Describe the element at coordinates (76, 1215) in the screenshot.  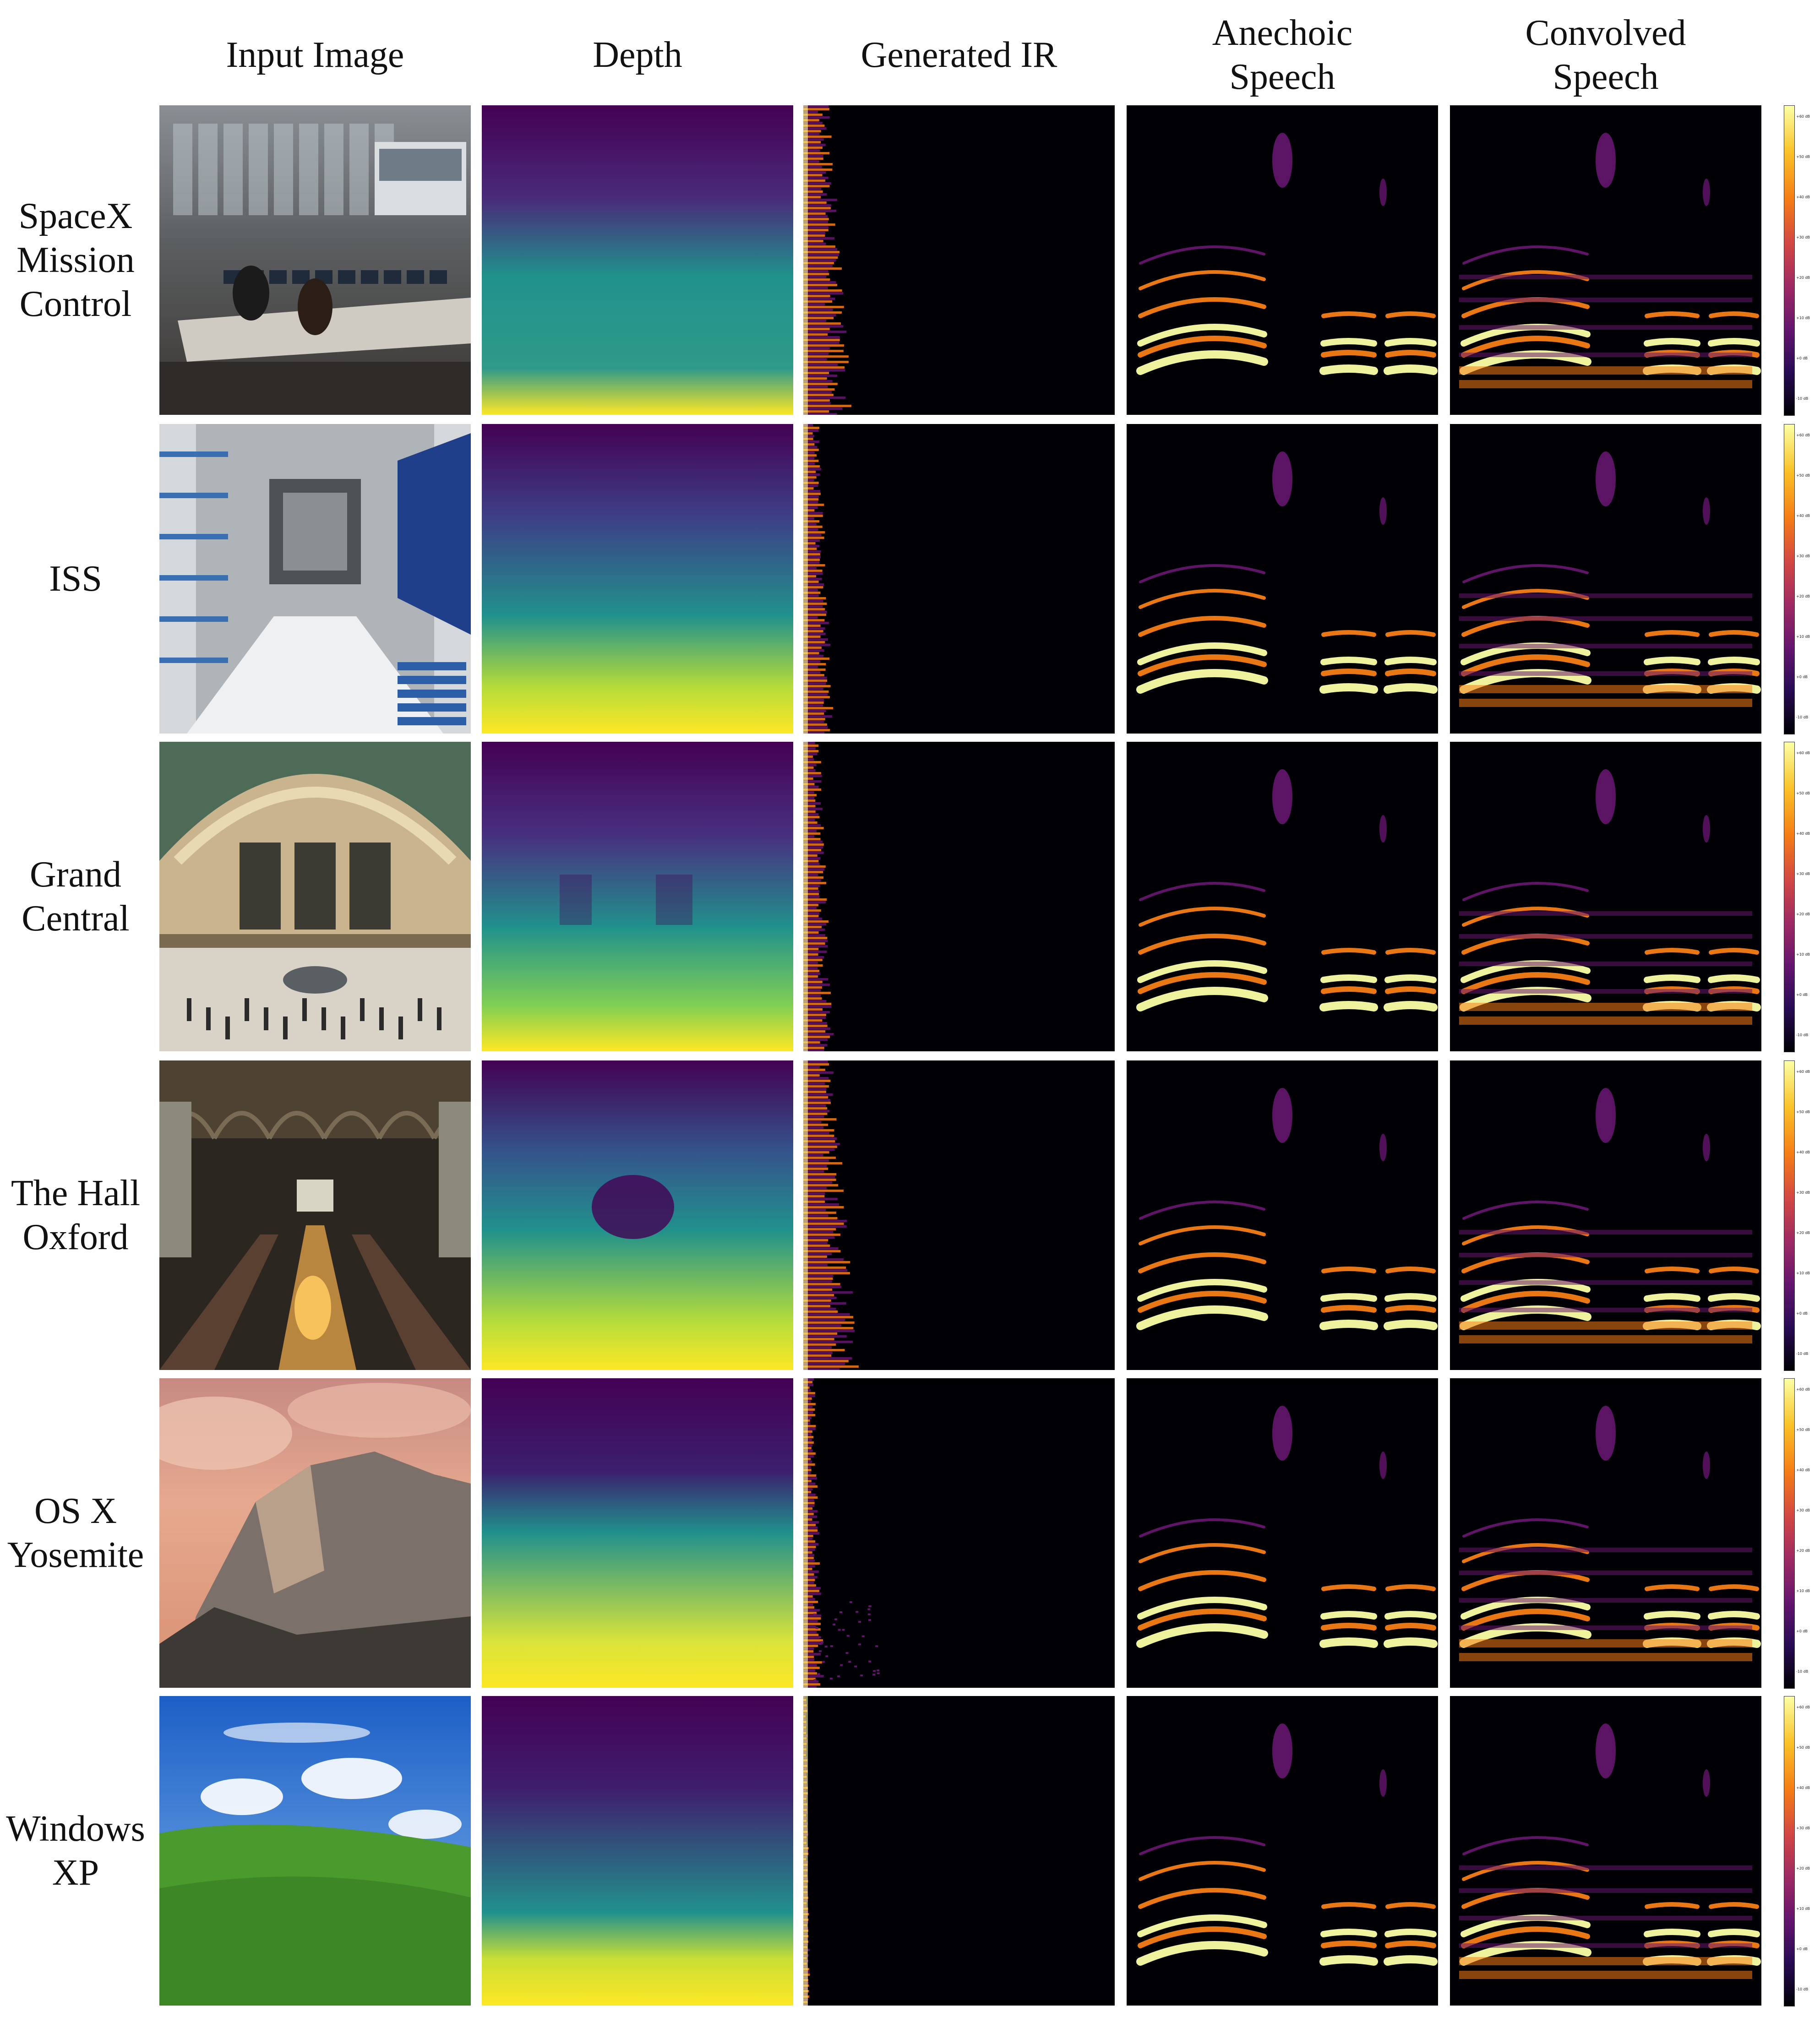
I see `row-label: The Hall Oxford` at that location.